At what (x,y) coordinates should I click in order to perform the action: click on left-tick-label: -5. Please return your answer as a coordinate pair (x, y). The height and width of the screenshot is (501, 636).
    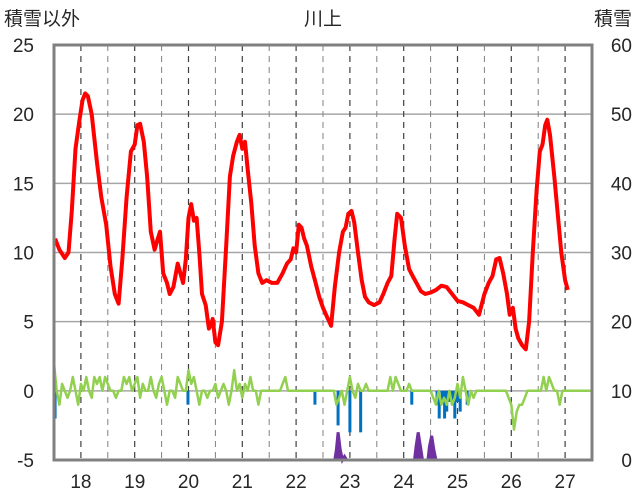
    Looking at the image, I should click on (25, 461).